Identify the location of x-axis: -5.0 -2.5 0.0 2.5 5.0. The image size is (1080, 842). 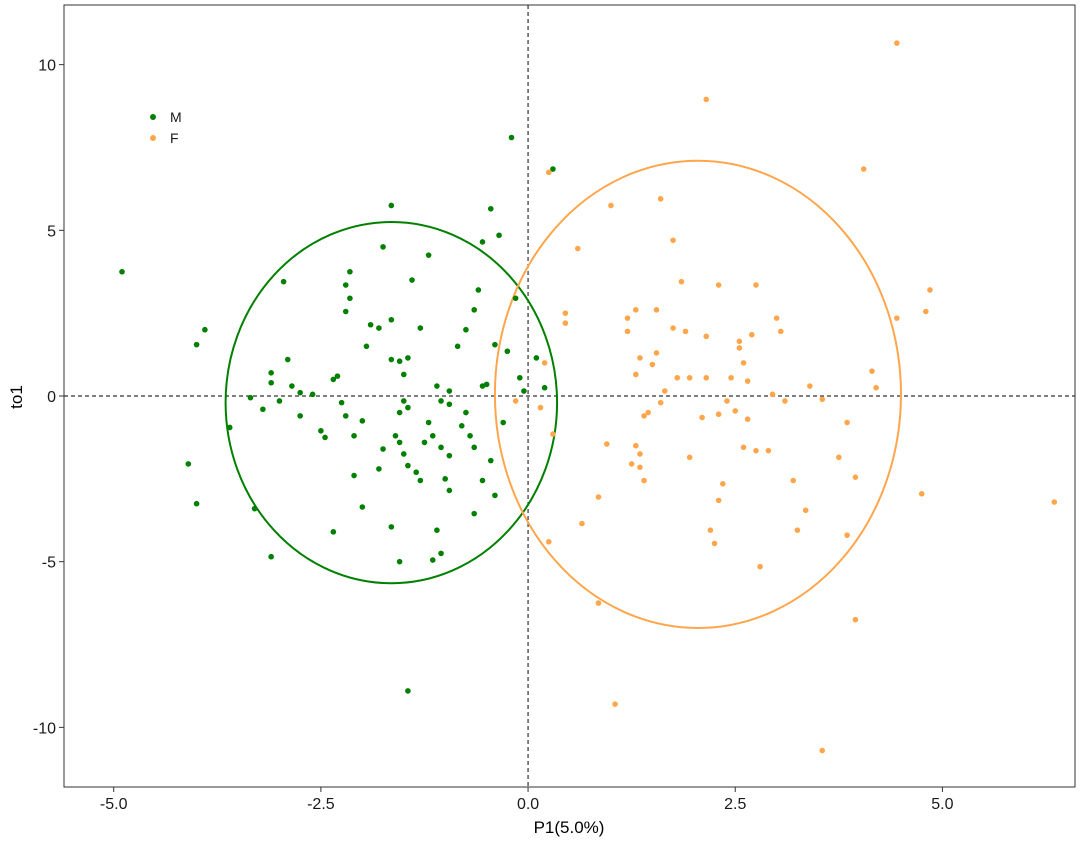
(527, 800).